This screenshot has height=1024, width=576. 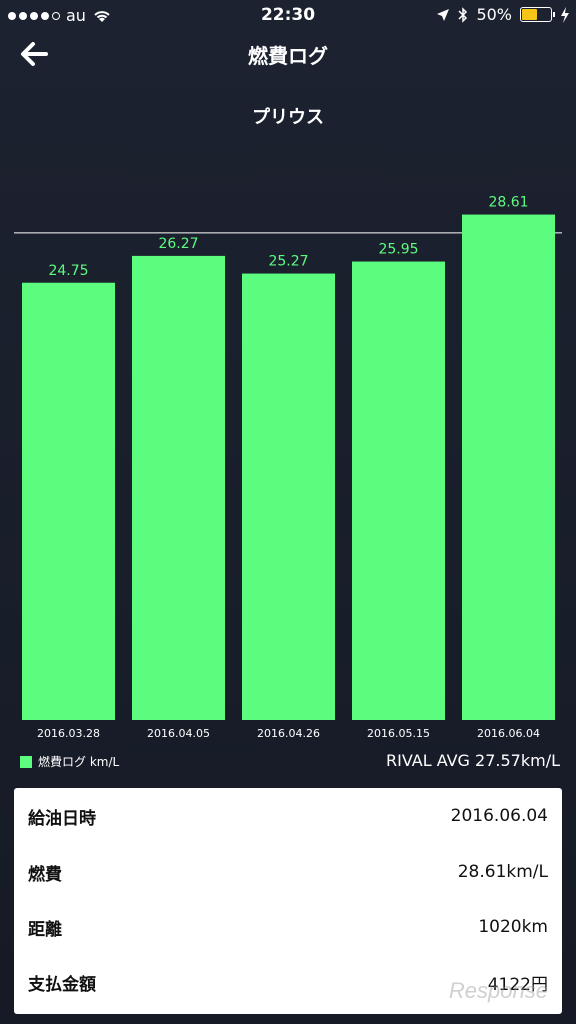 I want to click on chart-legend: 燃費ログ km/L, so click(x=69, y=761).